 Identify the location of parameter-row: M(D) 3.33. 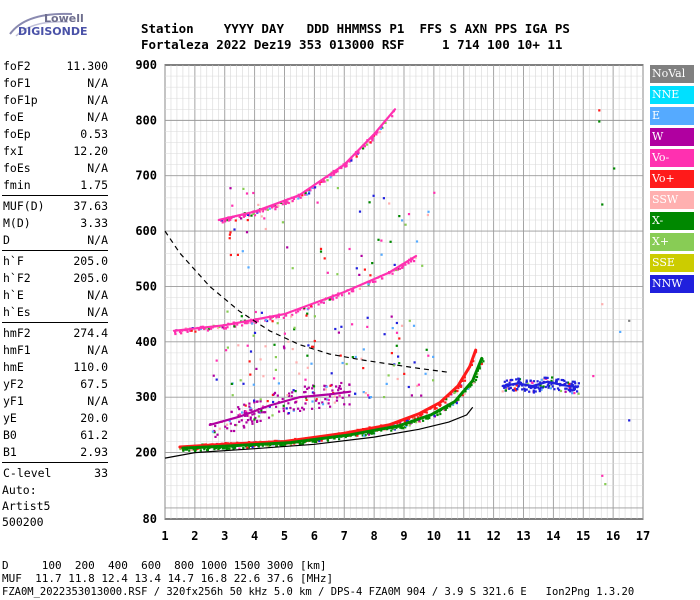
(55, 223).